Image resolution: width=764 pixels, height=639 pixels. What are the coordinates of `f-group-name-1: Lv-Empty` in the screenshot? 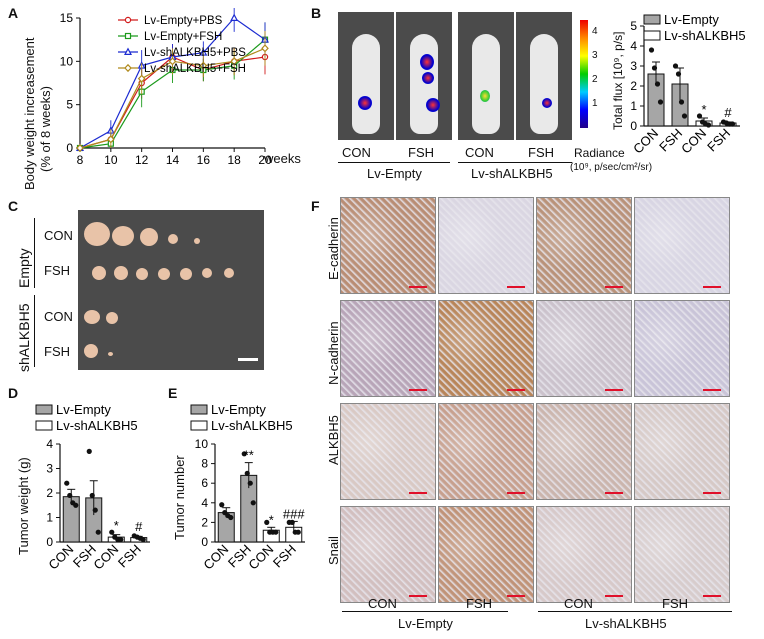 It's located at (425, 623).